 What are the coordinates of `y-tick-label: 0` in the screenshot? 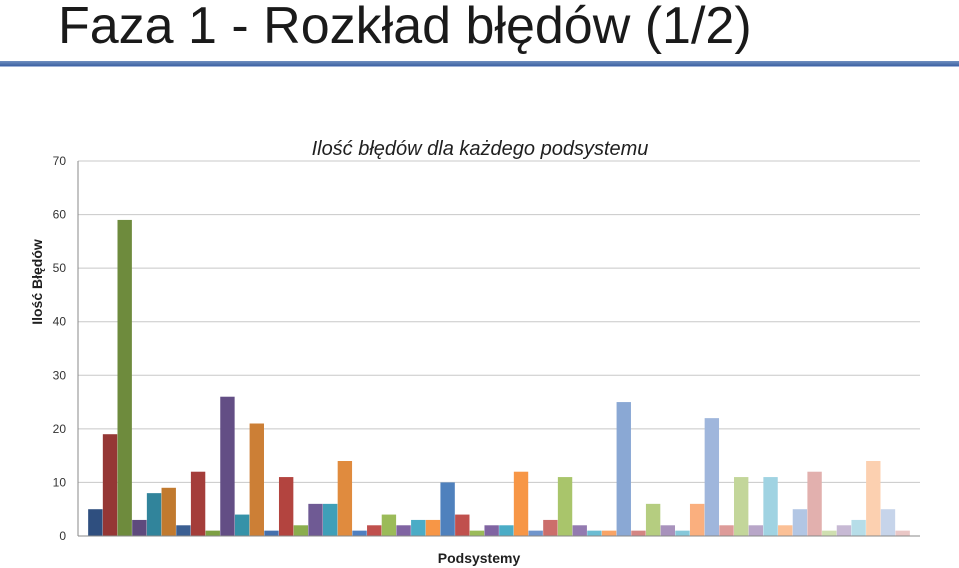 It's located at (62, 536).